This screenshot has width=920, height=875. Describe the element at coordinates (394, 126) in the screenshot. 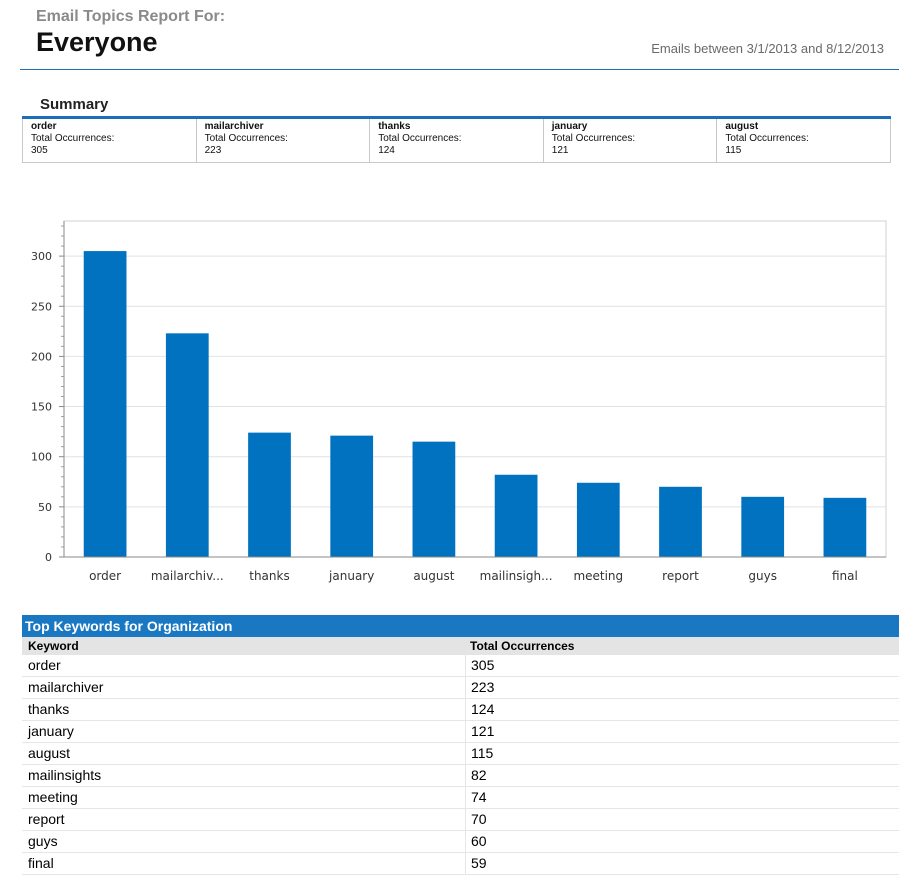

I see `summary-keyword: thanks` at that location.